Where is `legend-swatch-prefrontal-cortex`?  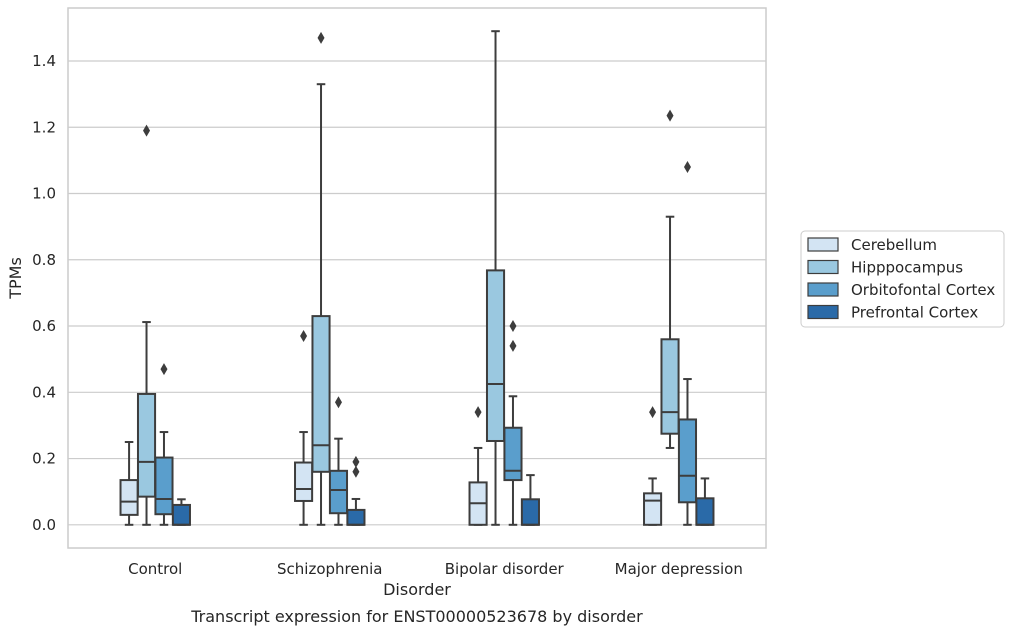
legend-swatch-prefrontal-cortex is located at coordinates (823, 312).